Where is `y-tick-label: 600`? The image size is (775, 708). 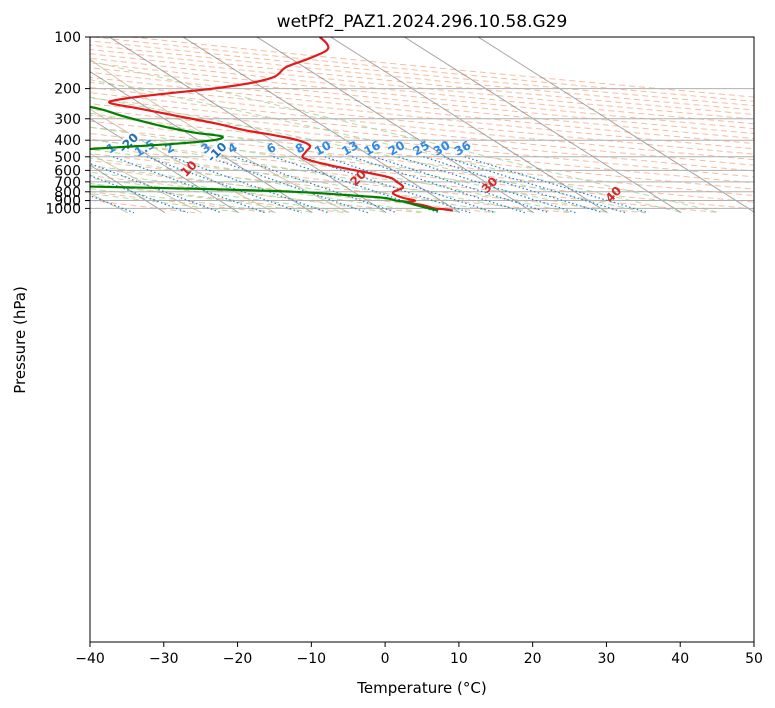
y-tick-label: 600 is located at coordinates (67, 171).